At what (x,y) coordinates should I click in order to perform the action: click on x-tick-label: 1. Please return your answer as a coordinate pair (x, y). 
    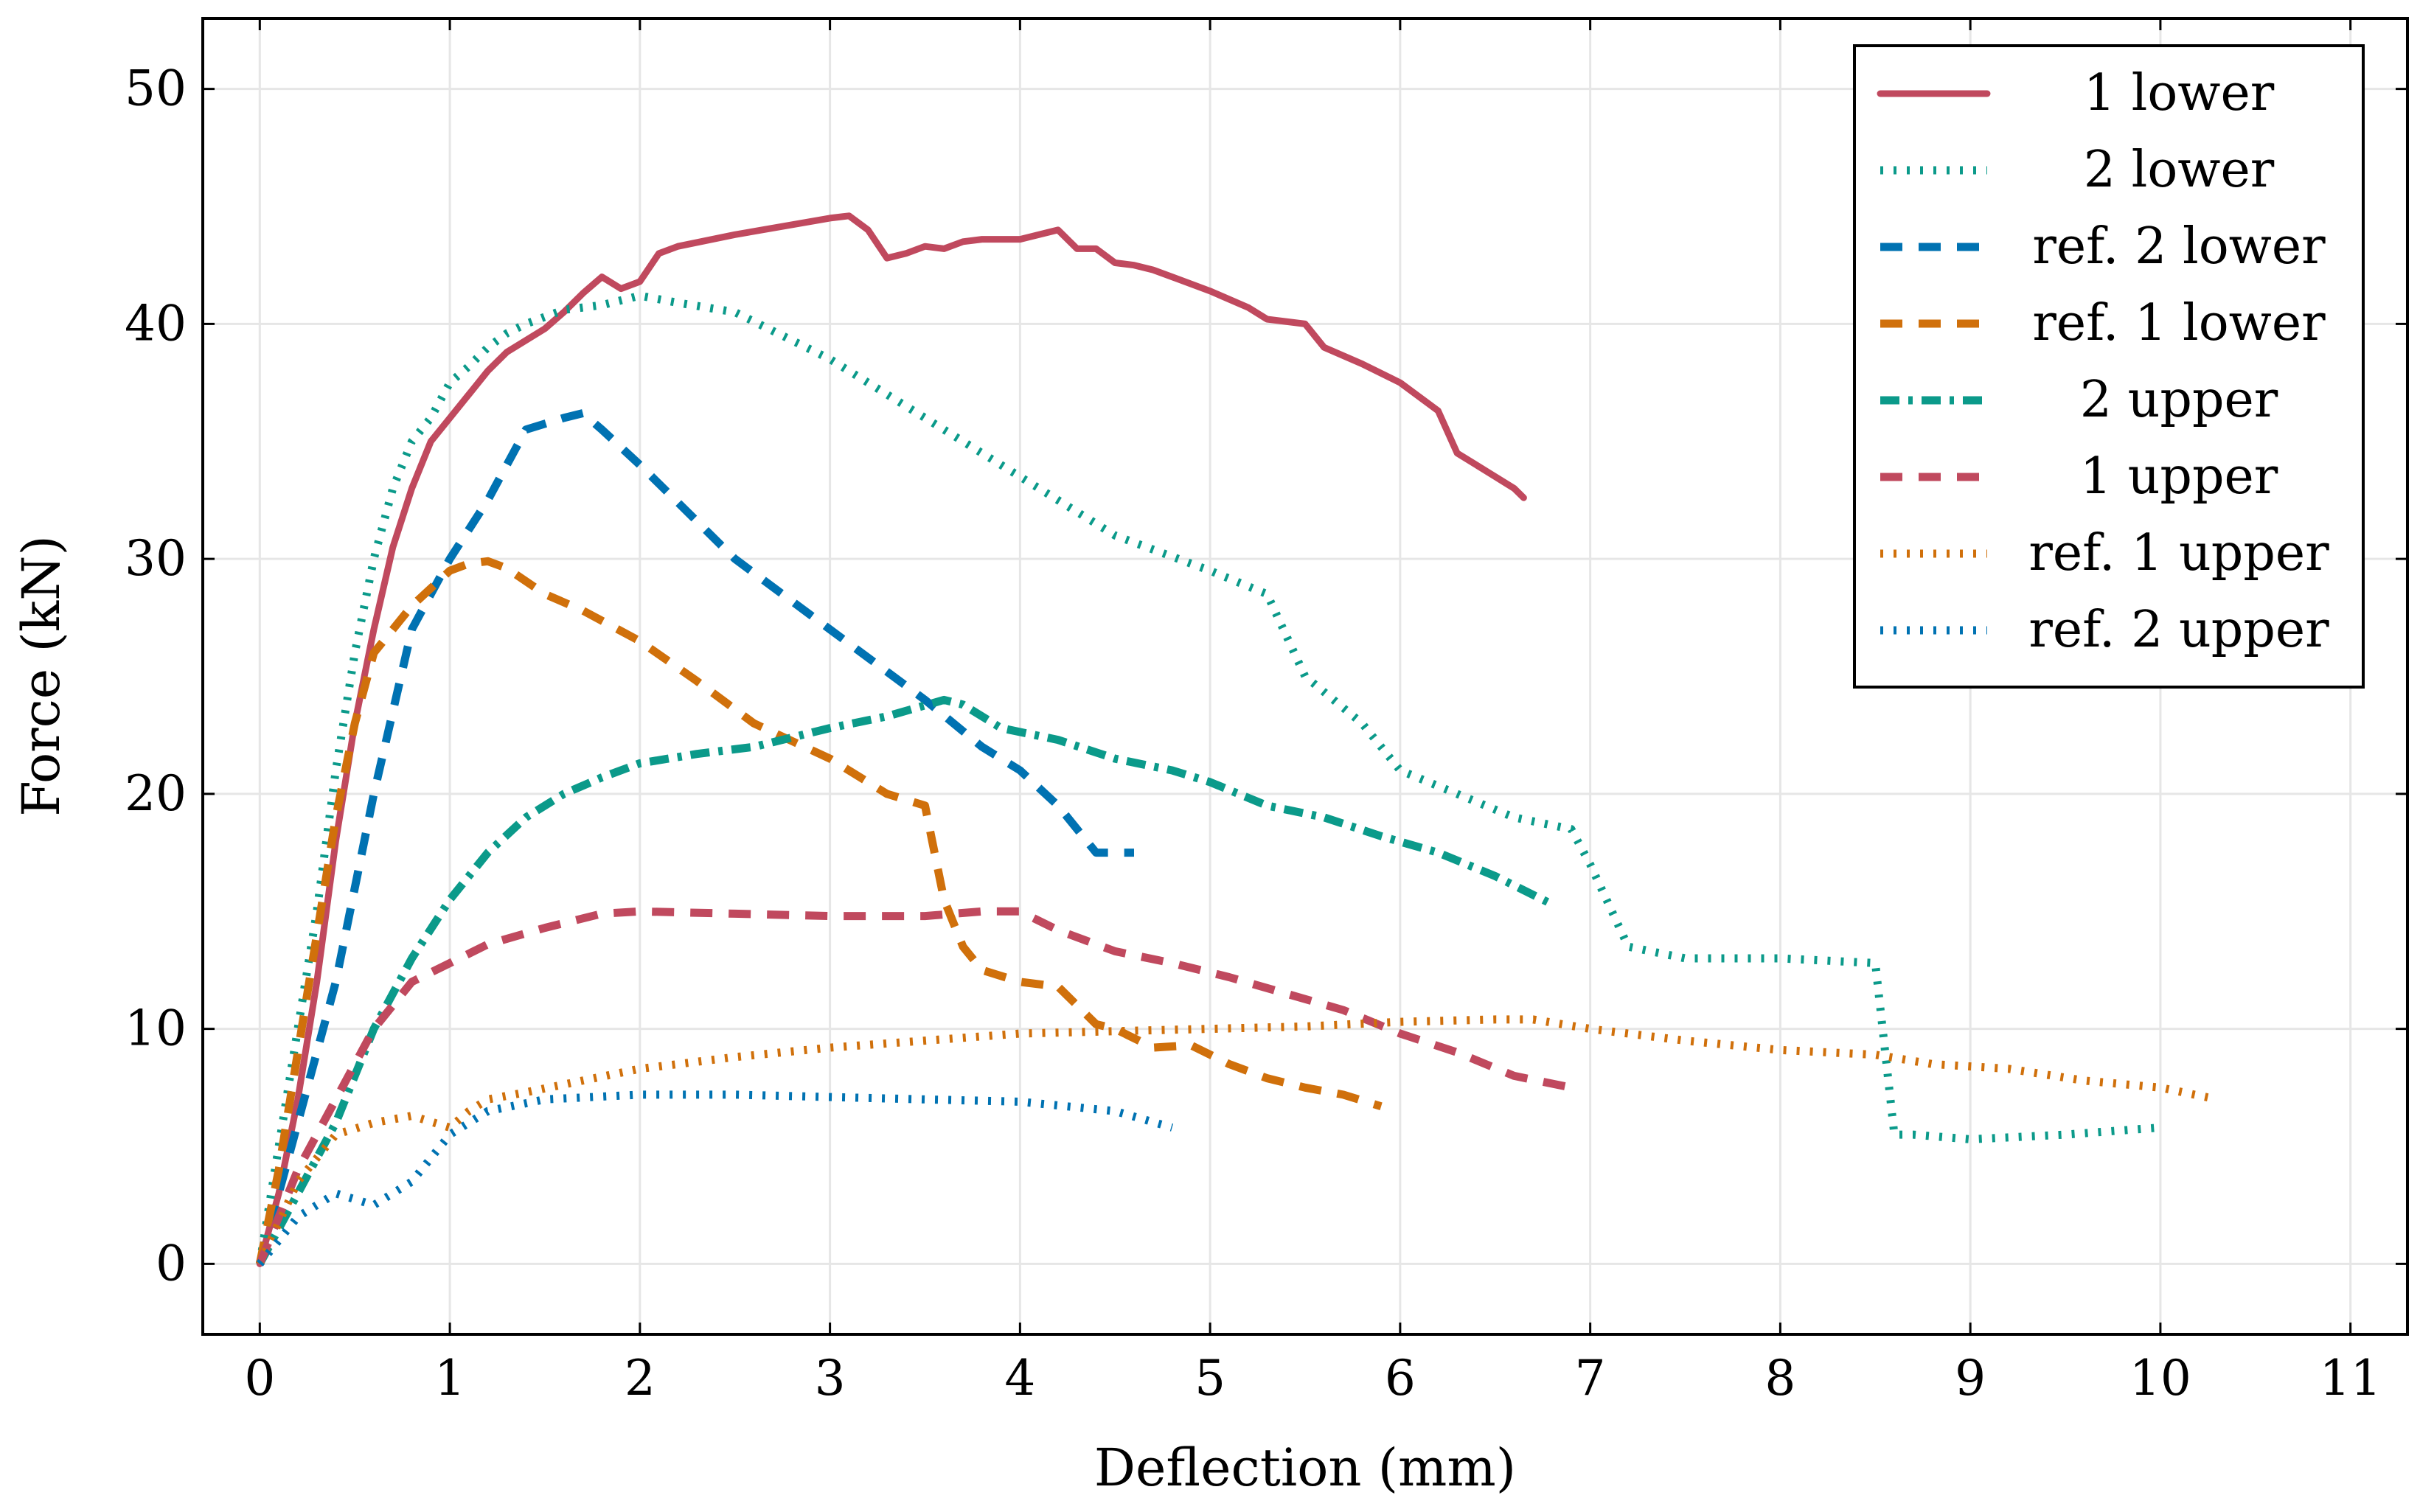
    Looking at the image, I should click on (449, 1378).